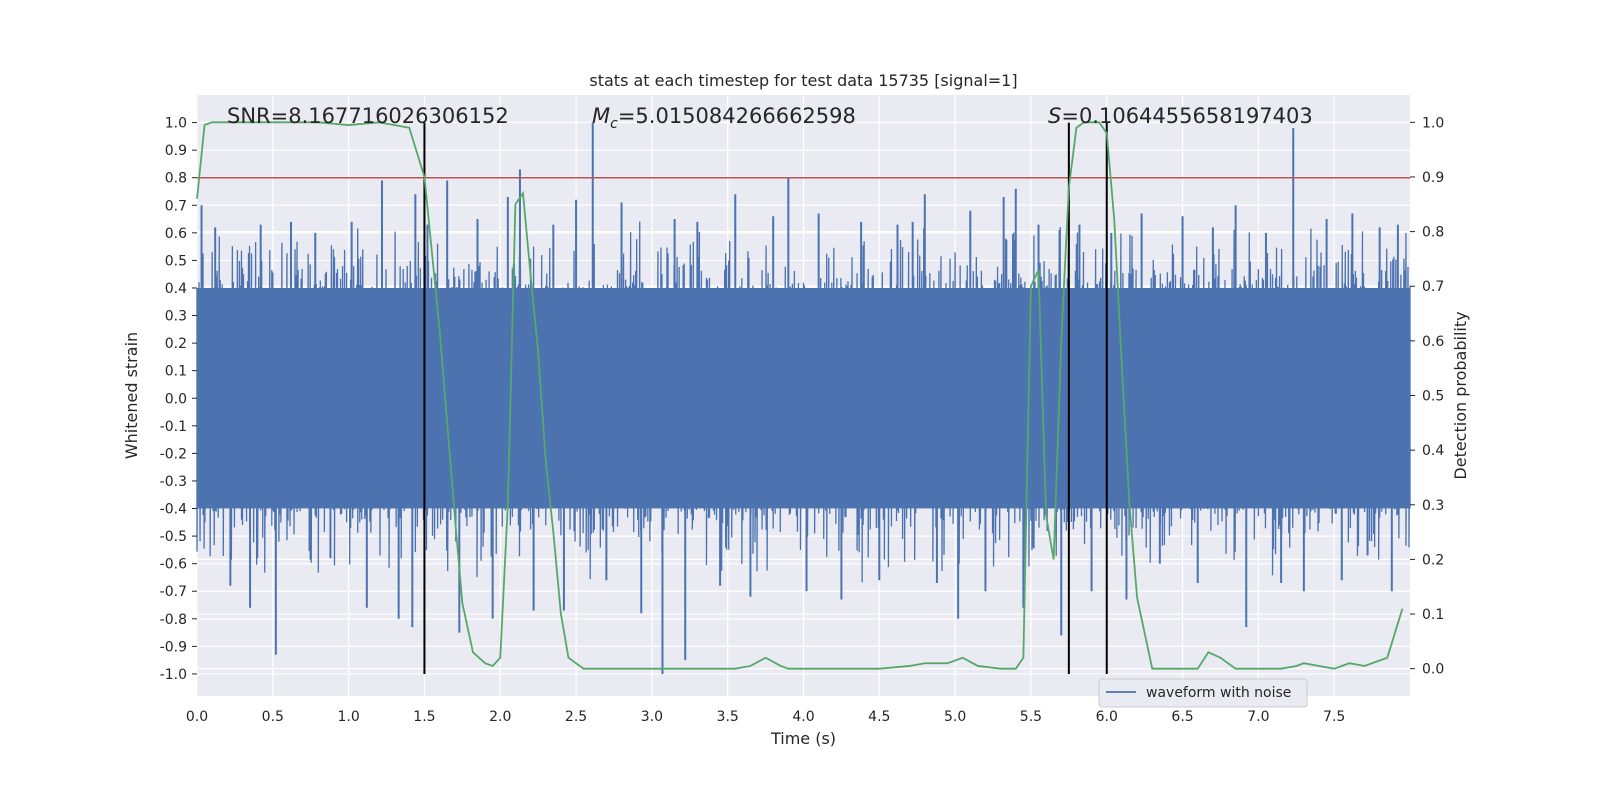  Describe the element at coordinates (601, 116) in the screenshot. I see `mc-symbol: M` at that location.